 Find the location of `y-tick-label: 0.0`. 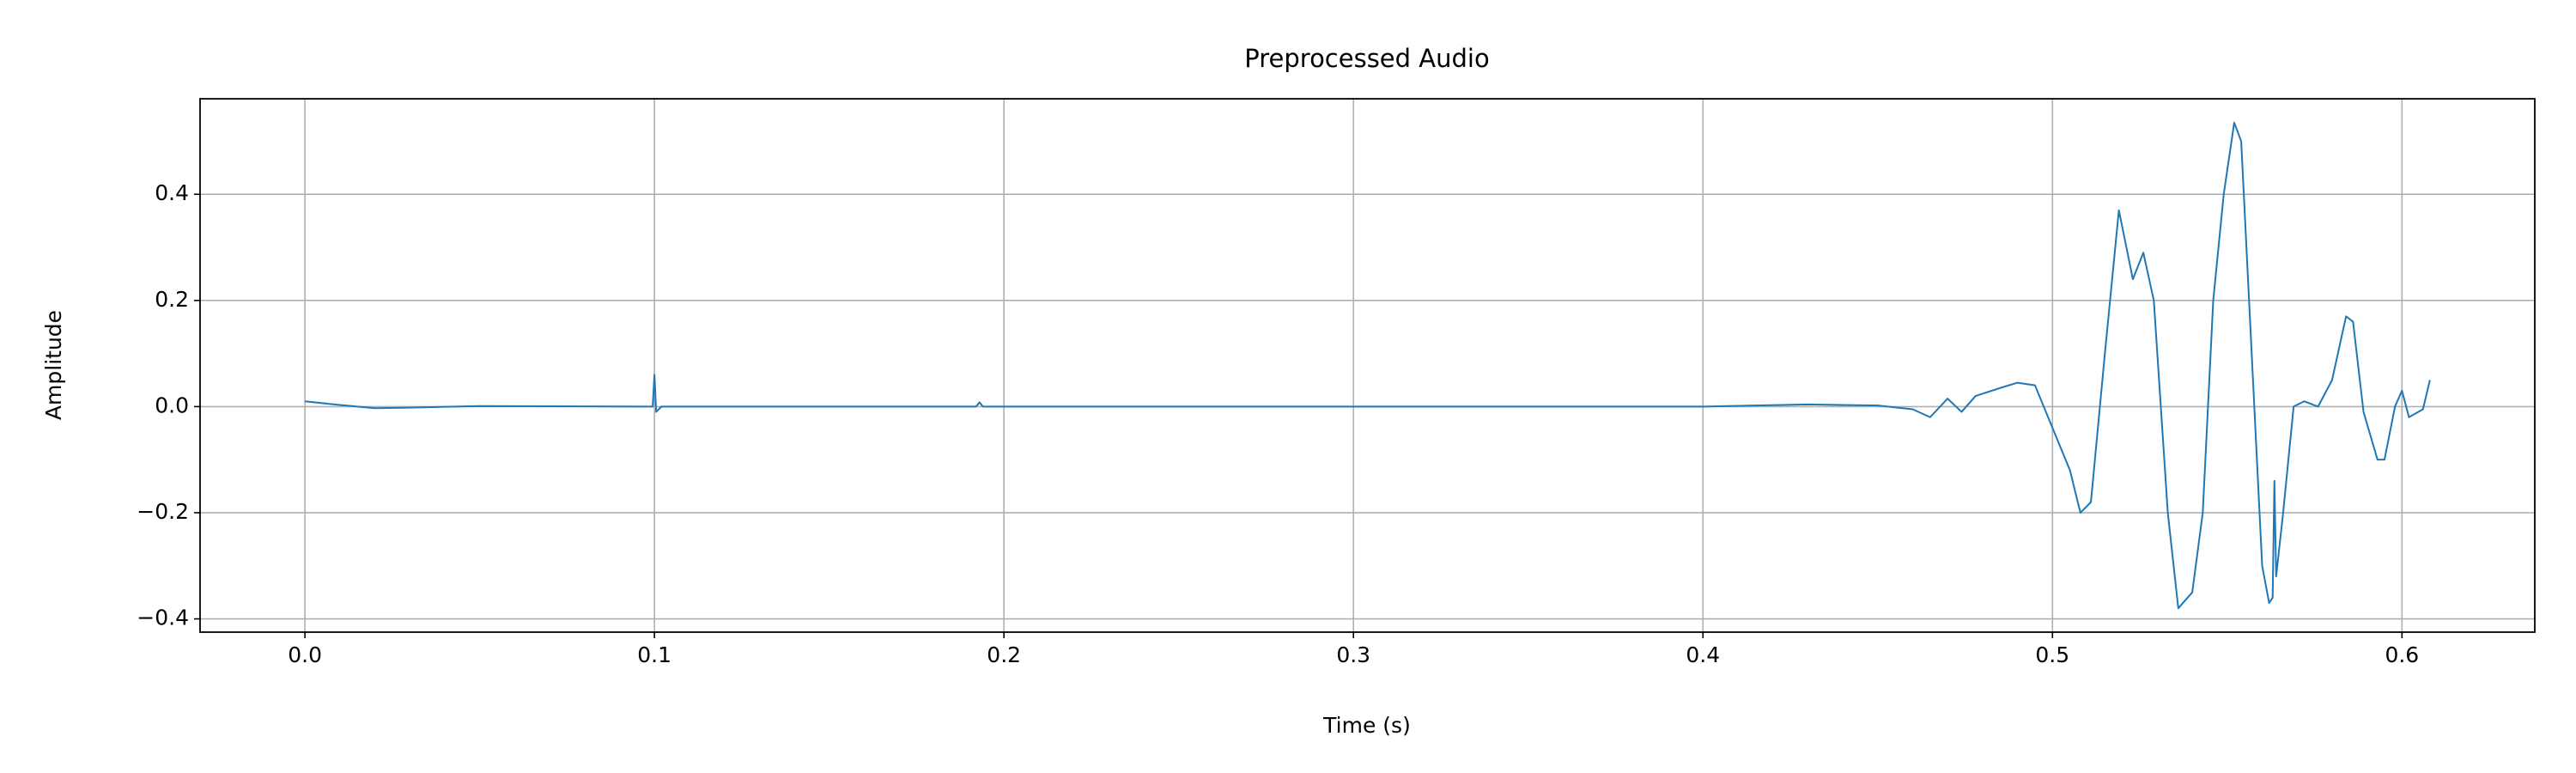

y-tick-label: 0.0 is located at coordinates (172, 405).